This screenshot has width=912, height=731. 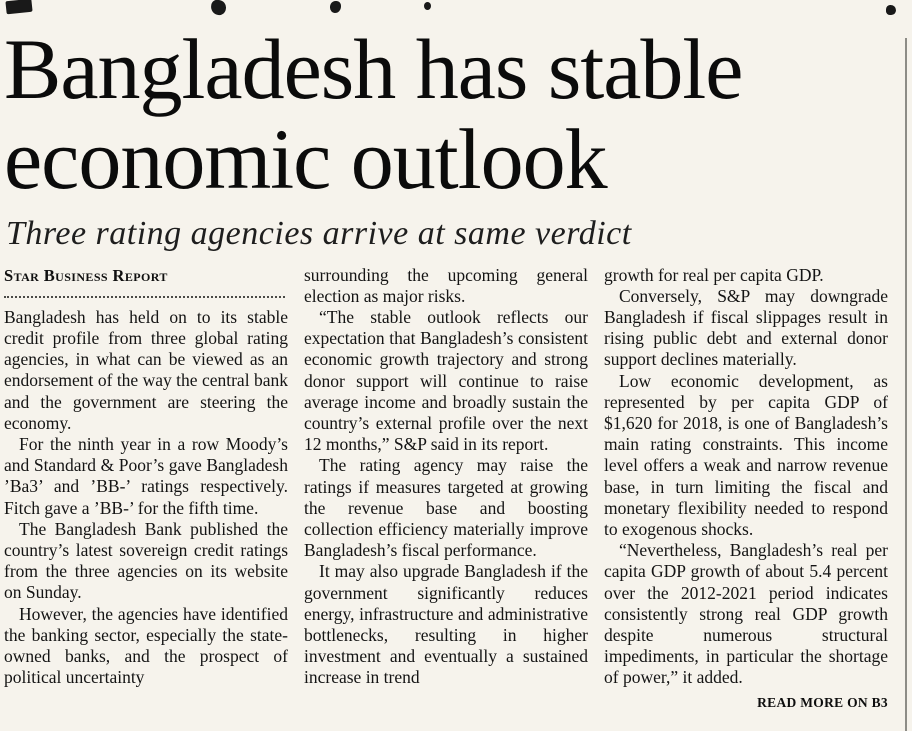 I want to click on adjacent-column-rule, so click(x=906, y=384).